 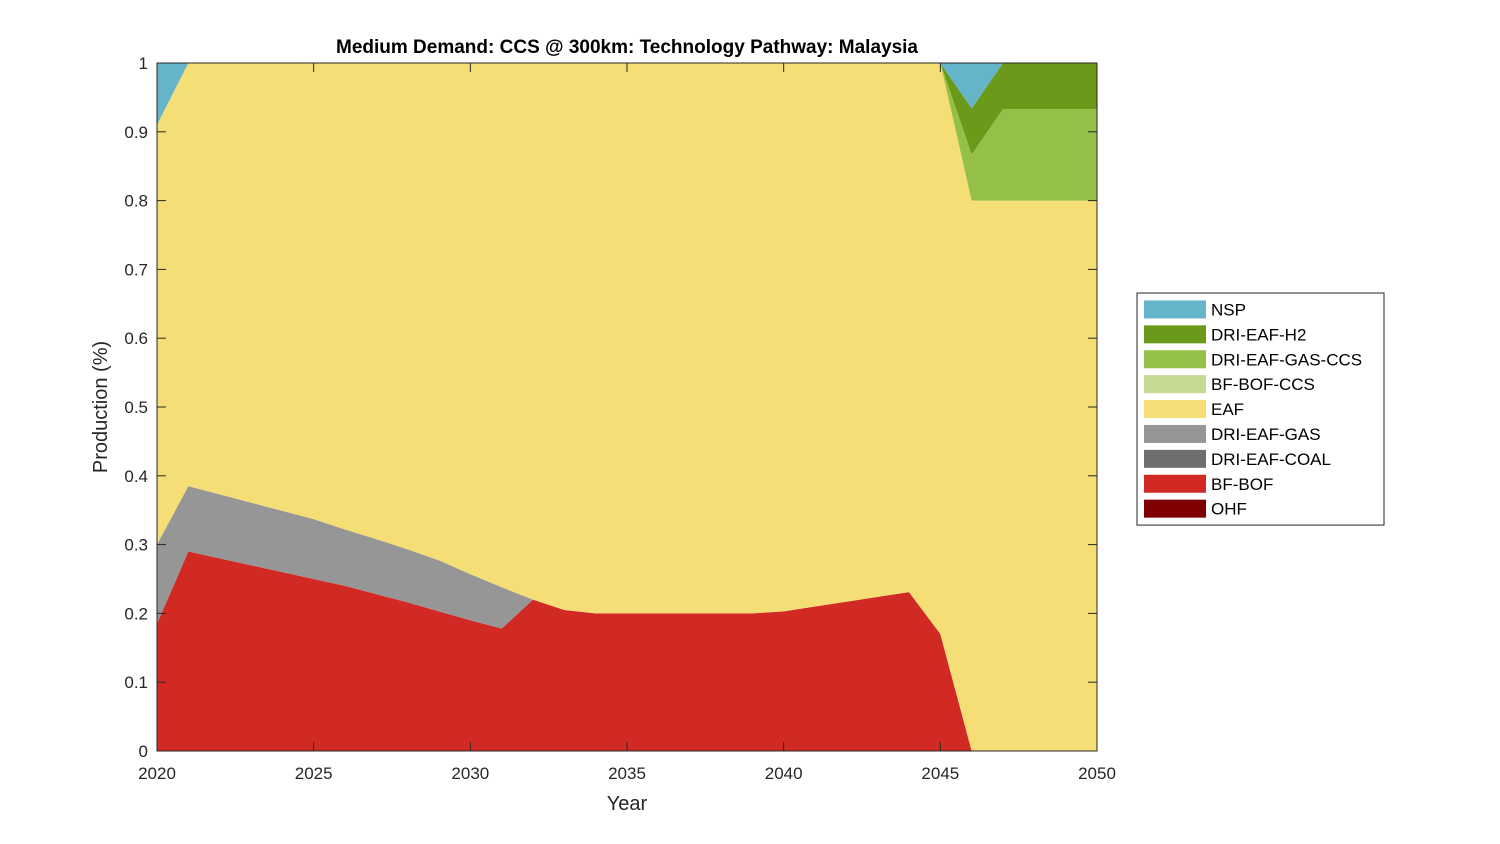 What do you see at coordinates (1175, 409) in the screenshot?
I see `legend-swatch-eaf` at bounding box center [1175, 409].